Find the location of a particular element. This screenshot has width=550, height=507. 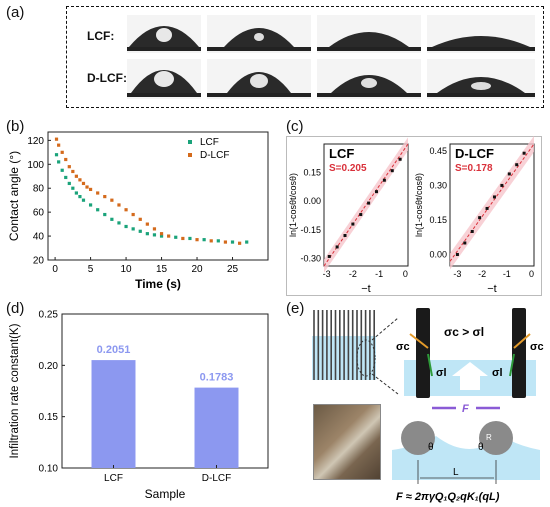

y-tick-label: 40 is located at coordinates (39, 237).